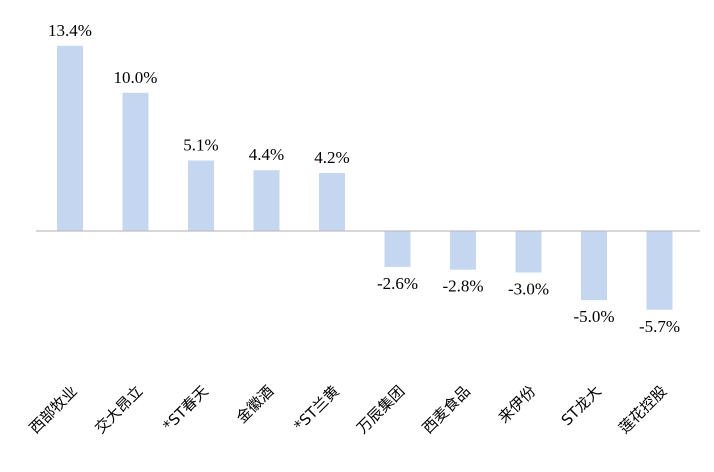 The image size is (714, 472). Describe the element at coordinates (266, 154) in the screenshot. I see `data-label: 4.4%` at that location.